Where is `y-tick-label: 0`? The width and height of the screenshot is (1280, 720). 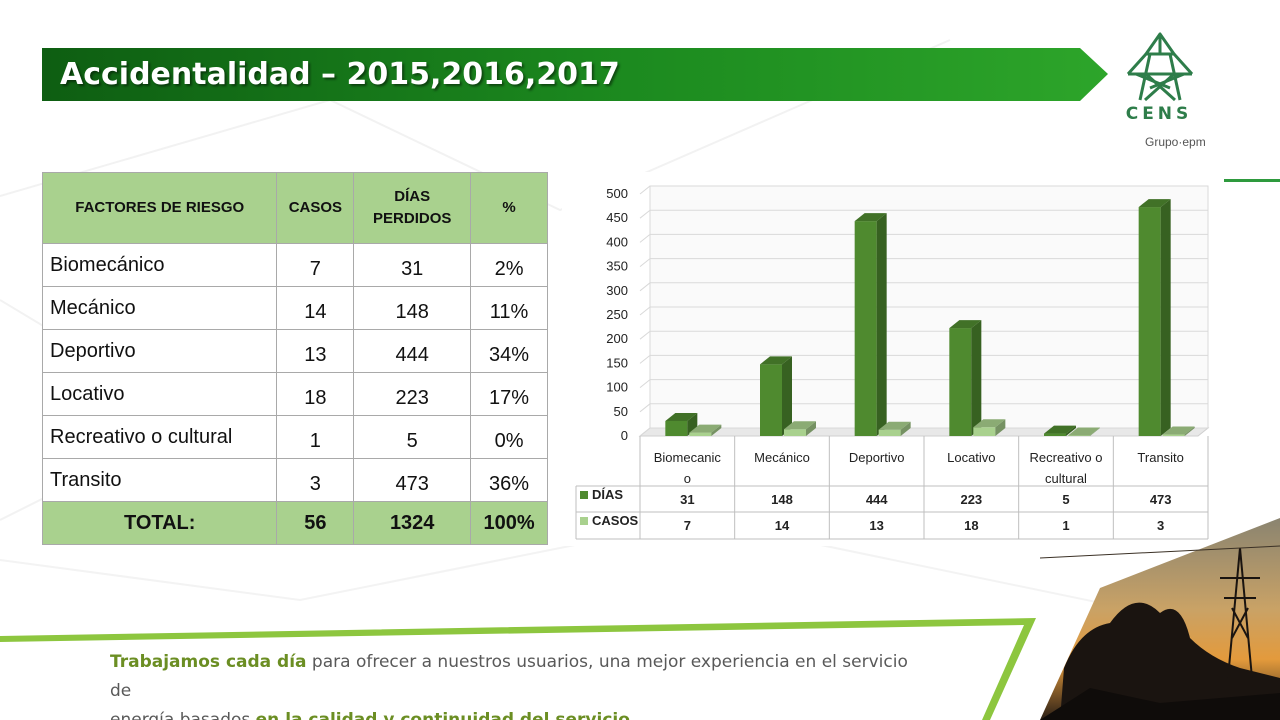 y-tick-label: 0 is located at coordinates (624, 435).